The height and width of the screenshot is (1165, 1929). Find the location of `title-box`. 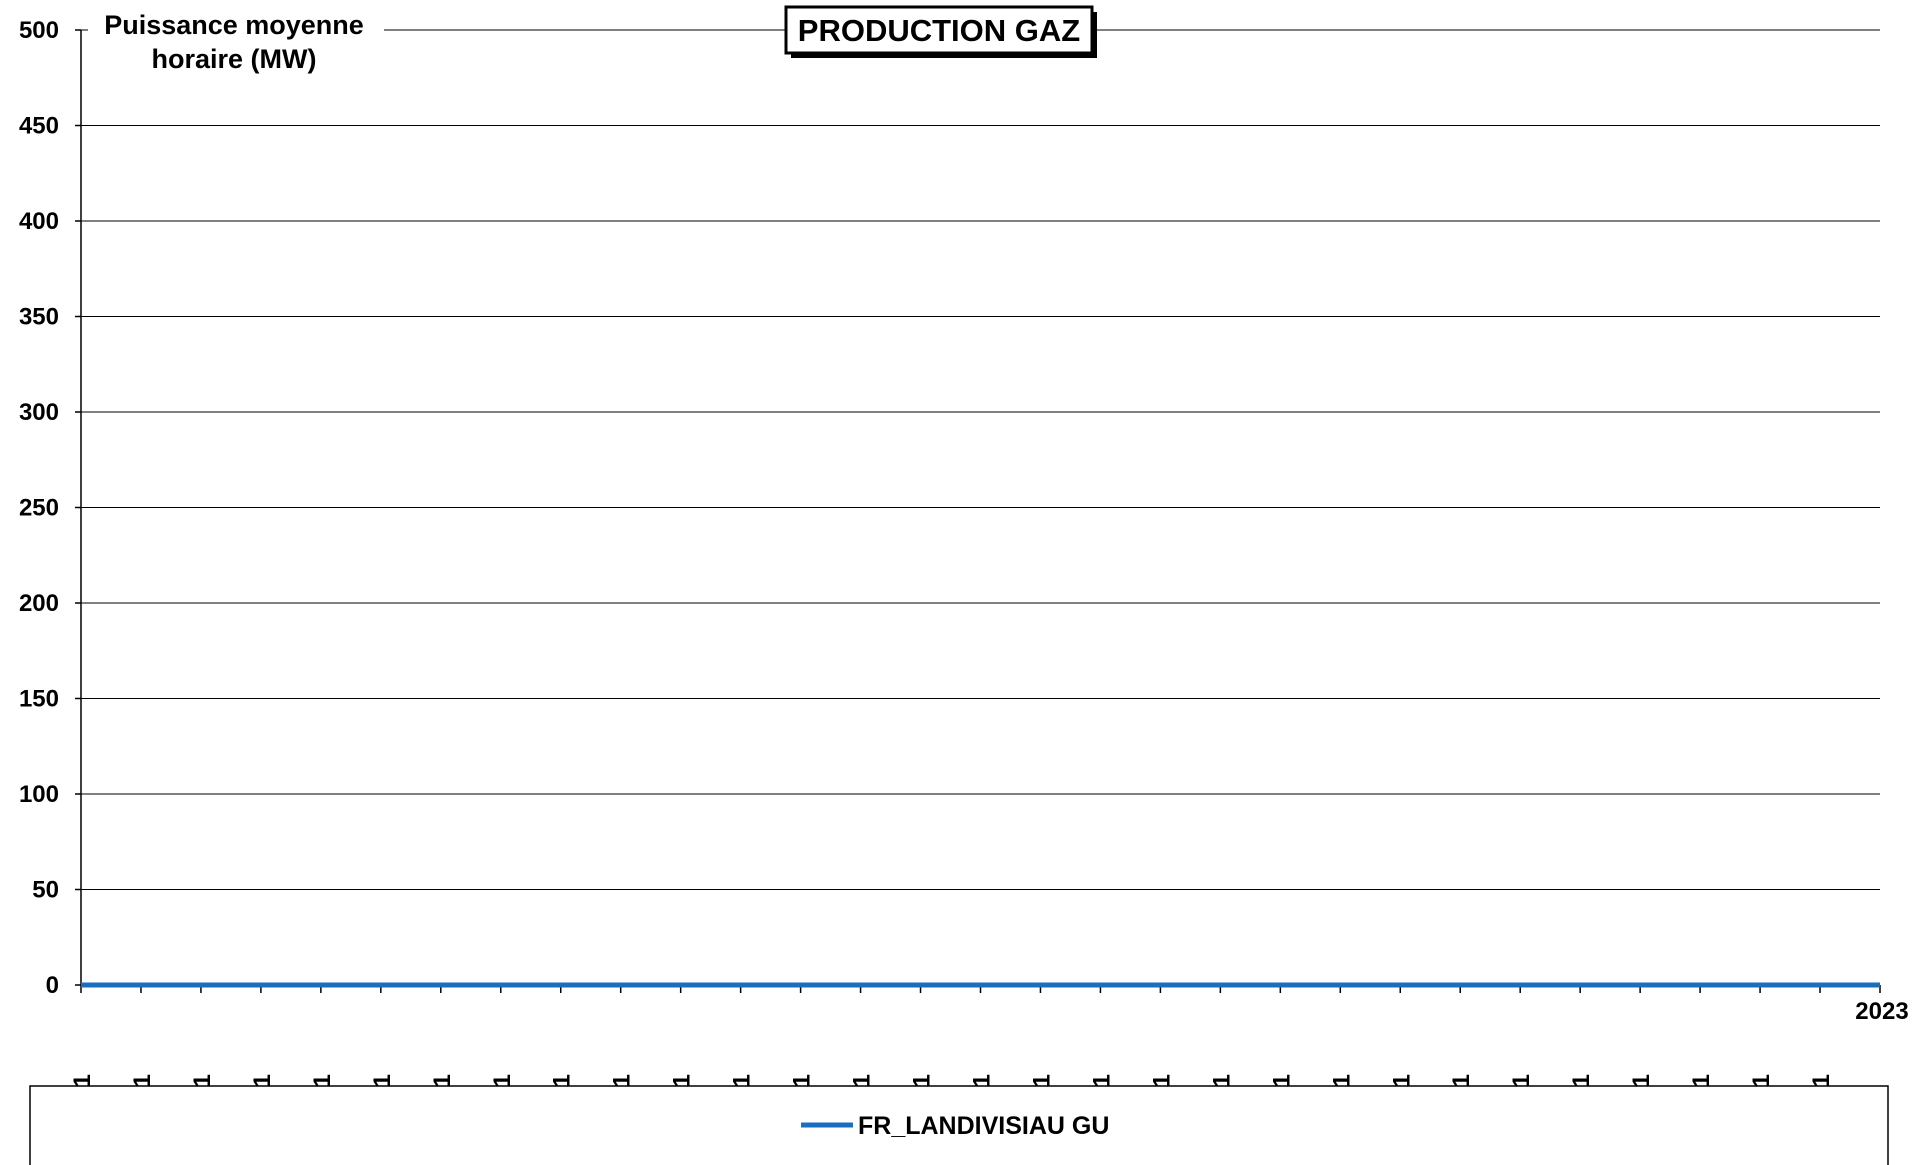

title-box is located at coordinates (939, 30).